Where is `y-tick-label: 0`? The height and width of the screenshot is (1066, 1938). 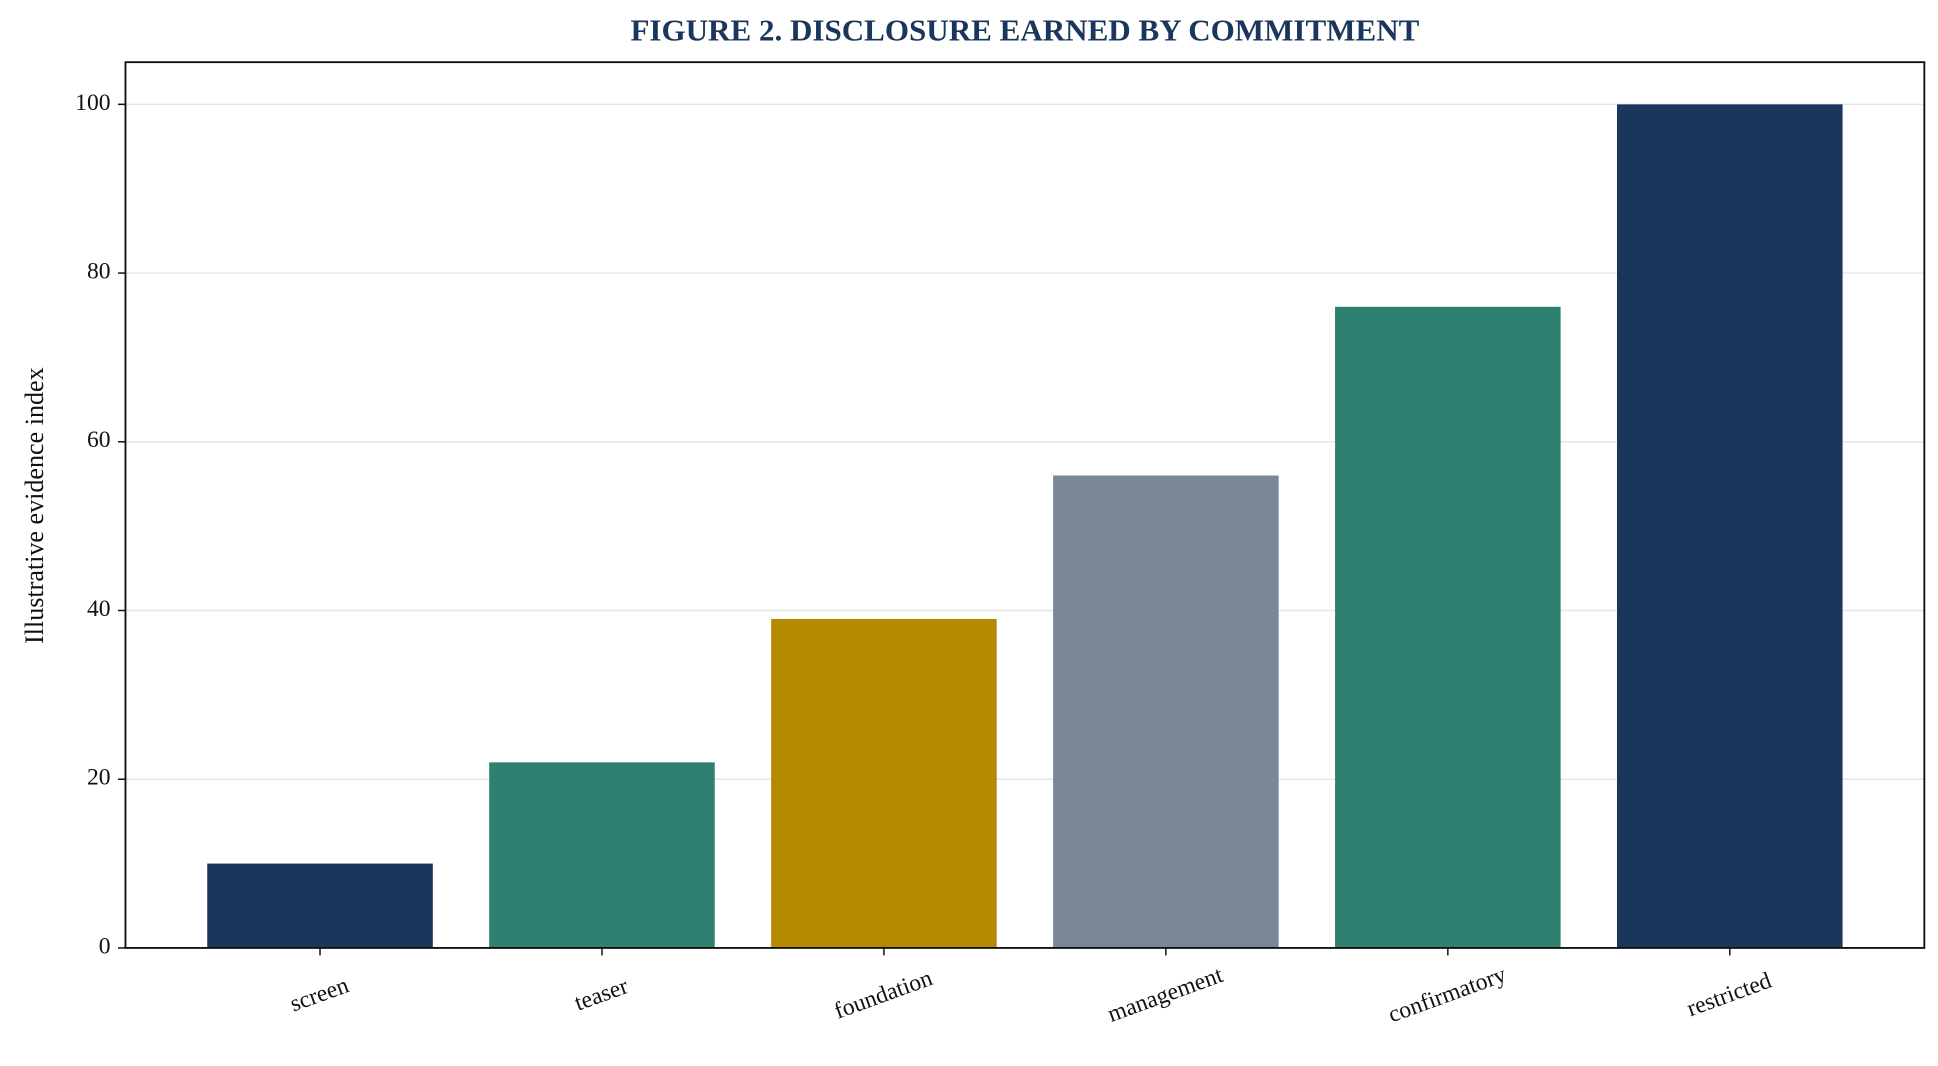
y-tick-label: 0 is located at coordinates (105, 946).